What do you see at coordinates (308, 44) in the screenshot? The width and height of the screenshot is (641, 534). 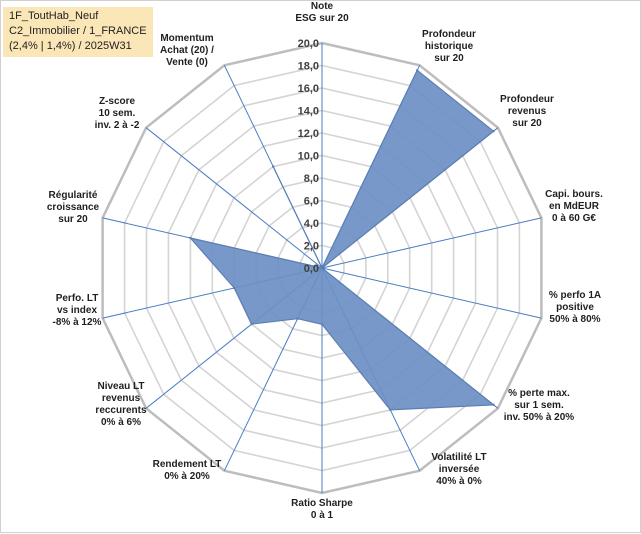 I see `tick-label: 20,0` at bounding box center [308, 44].